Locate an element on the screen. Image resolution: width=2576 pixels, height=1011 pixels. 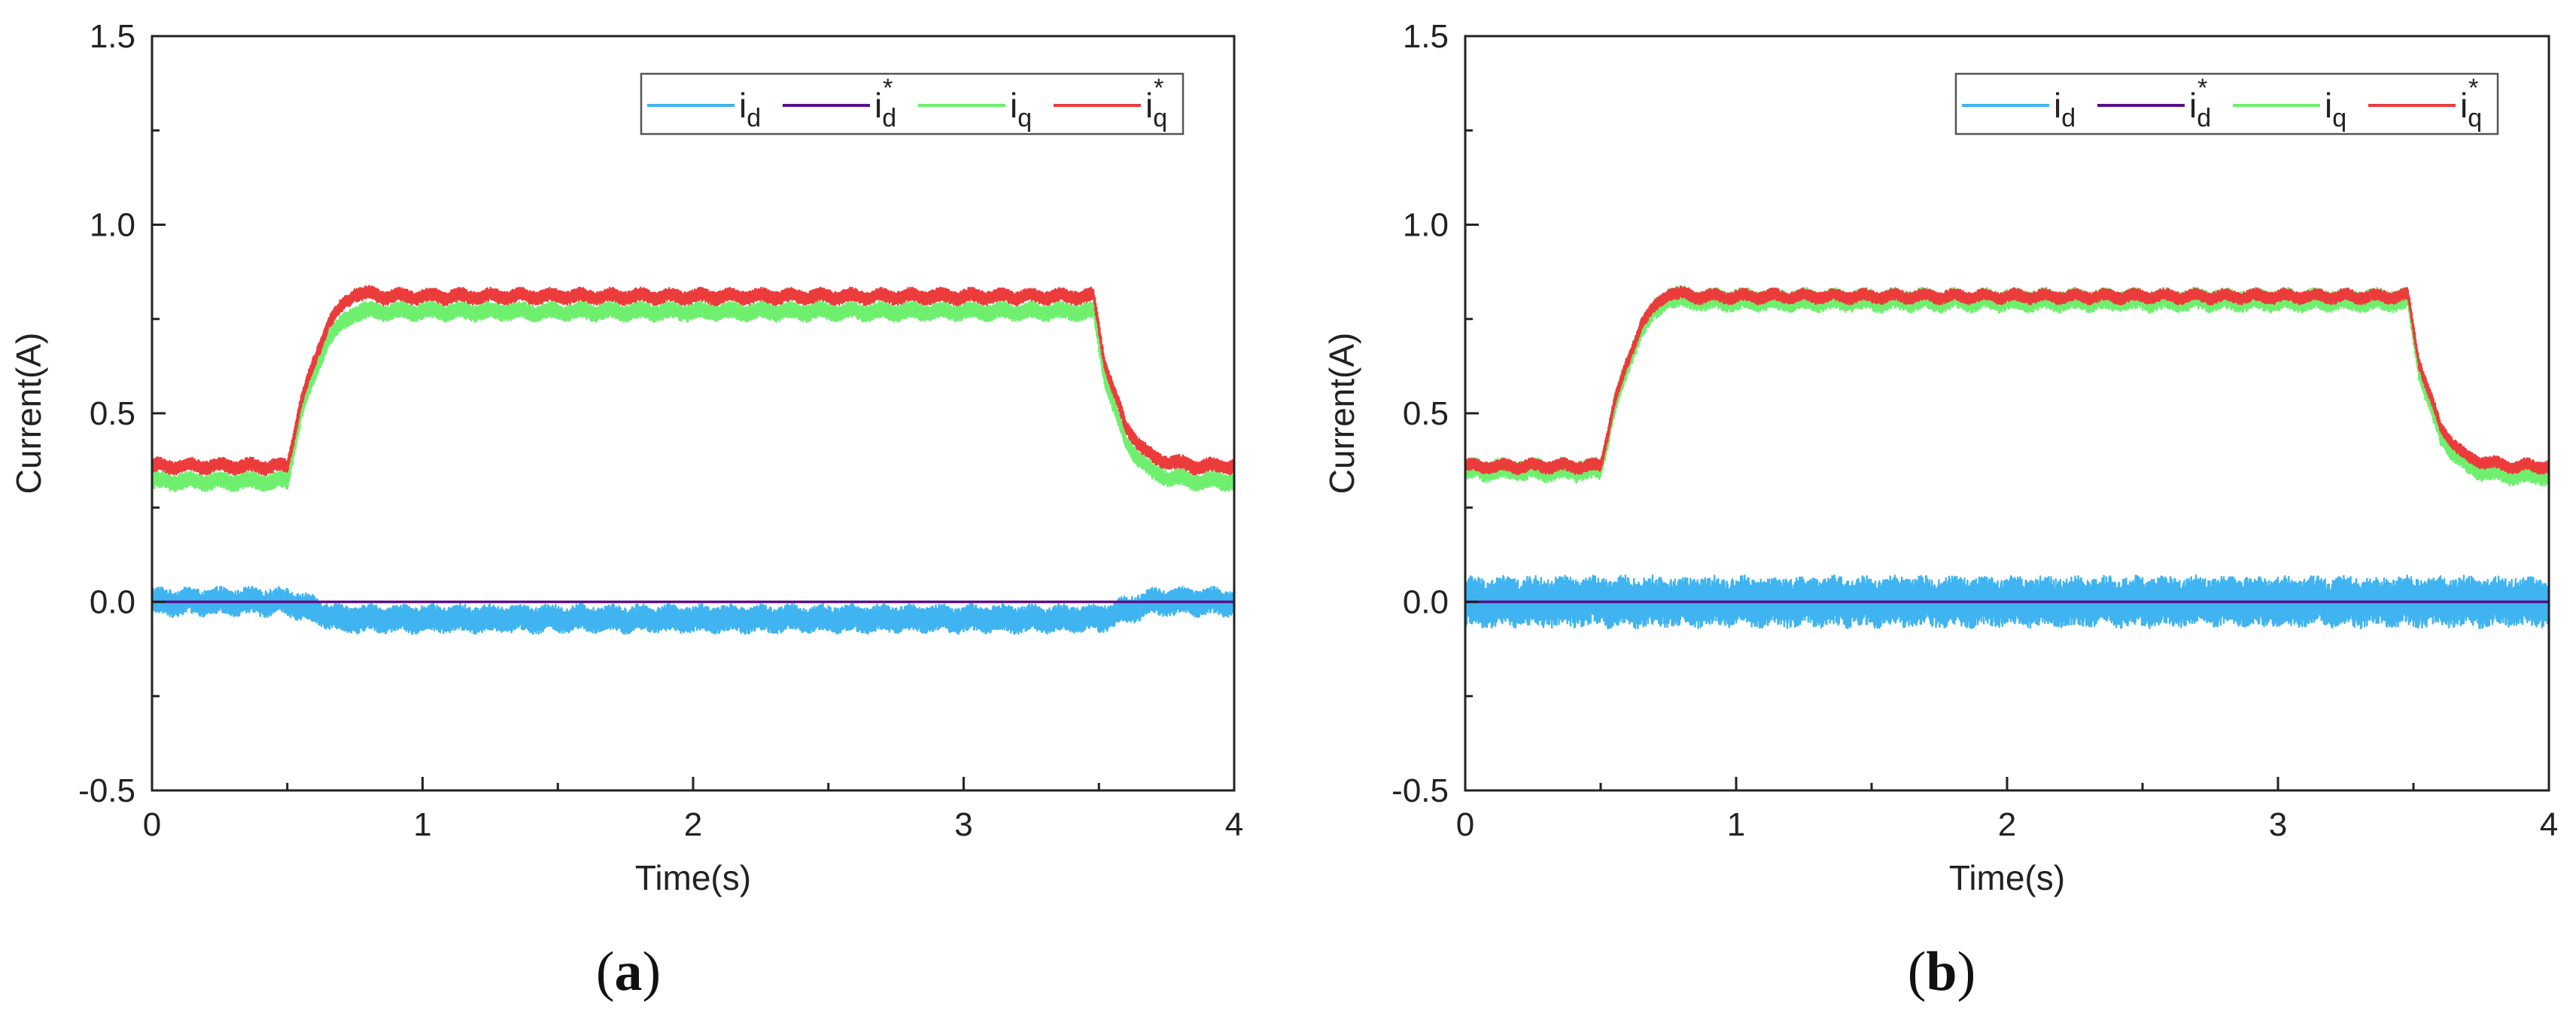
panel-label: (b) is located at coordinates (1941, 972).